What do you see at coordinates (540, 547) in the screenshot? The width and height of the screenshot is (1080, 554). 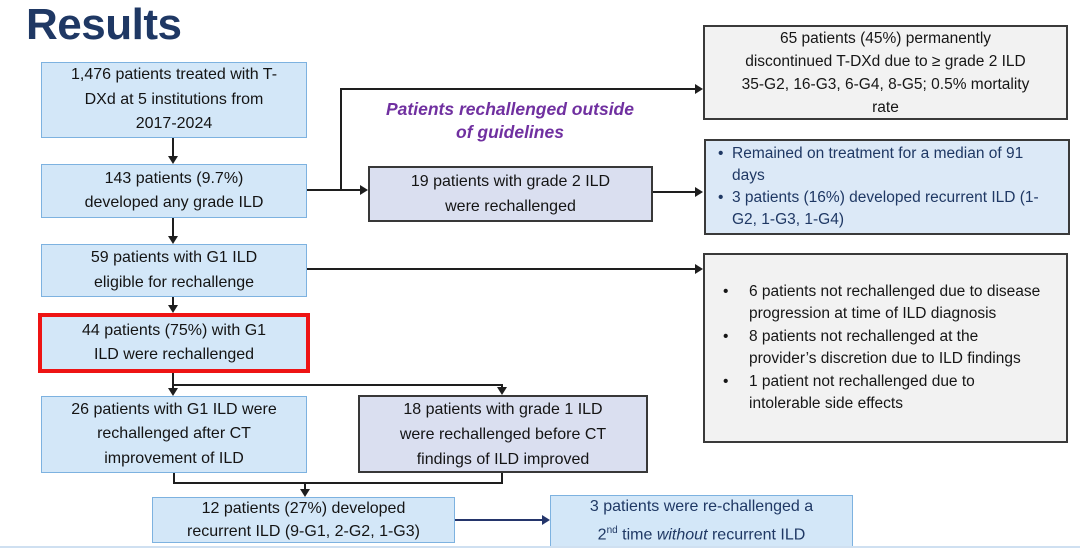 I see `bottom-divider-line` at bounding box center [540, 547].